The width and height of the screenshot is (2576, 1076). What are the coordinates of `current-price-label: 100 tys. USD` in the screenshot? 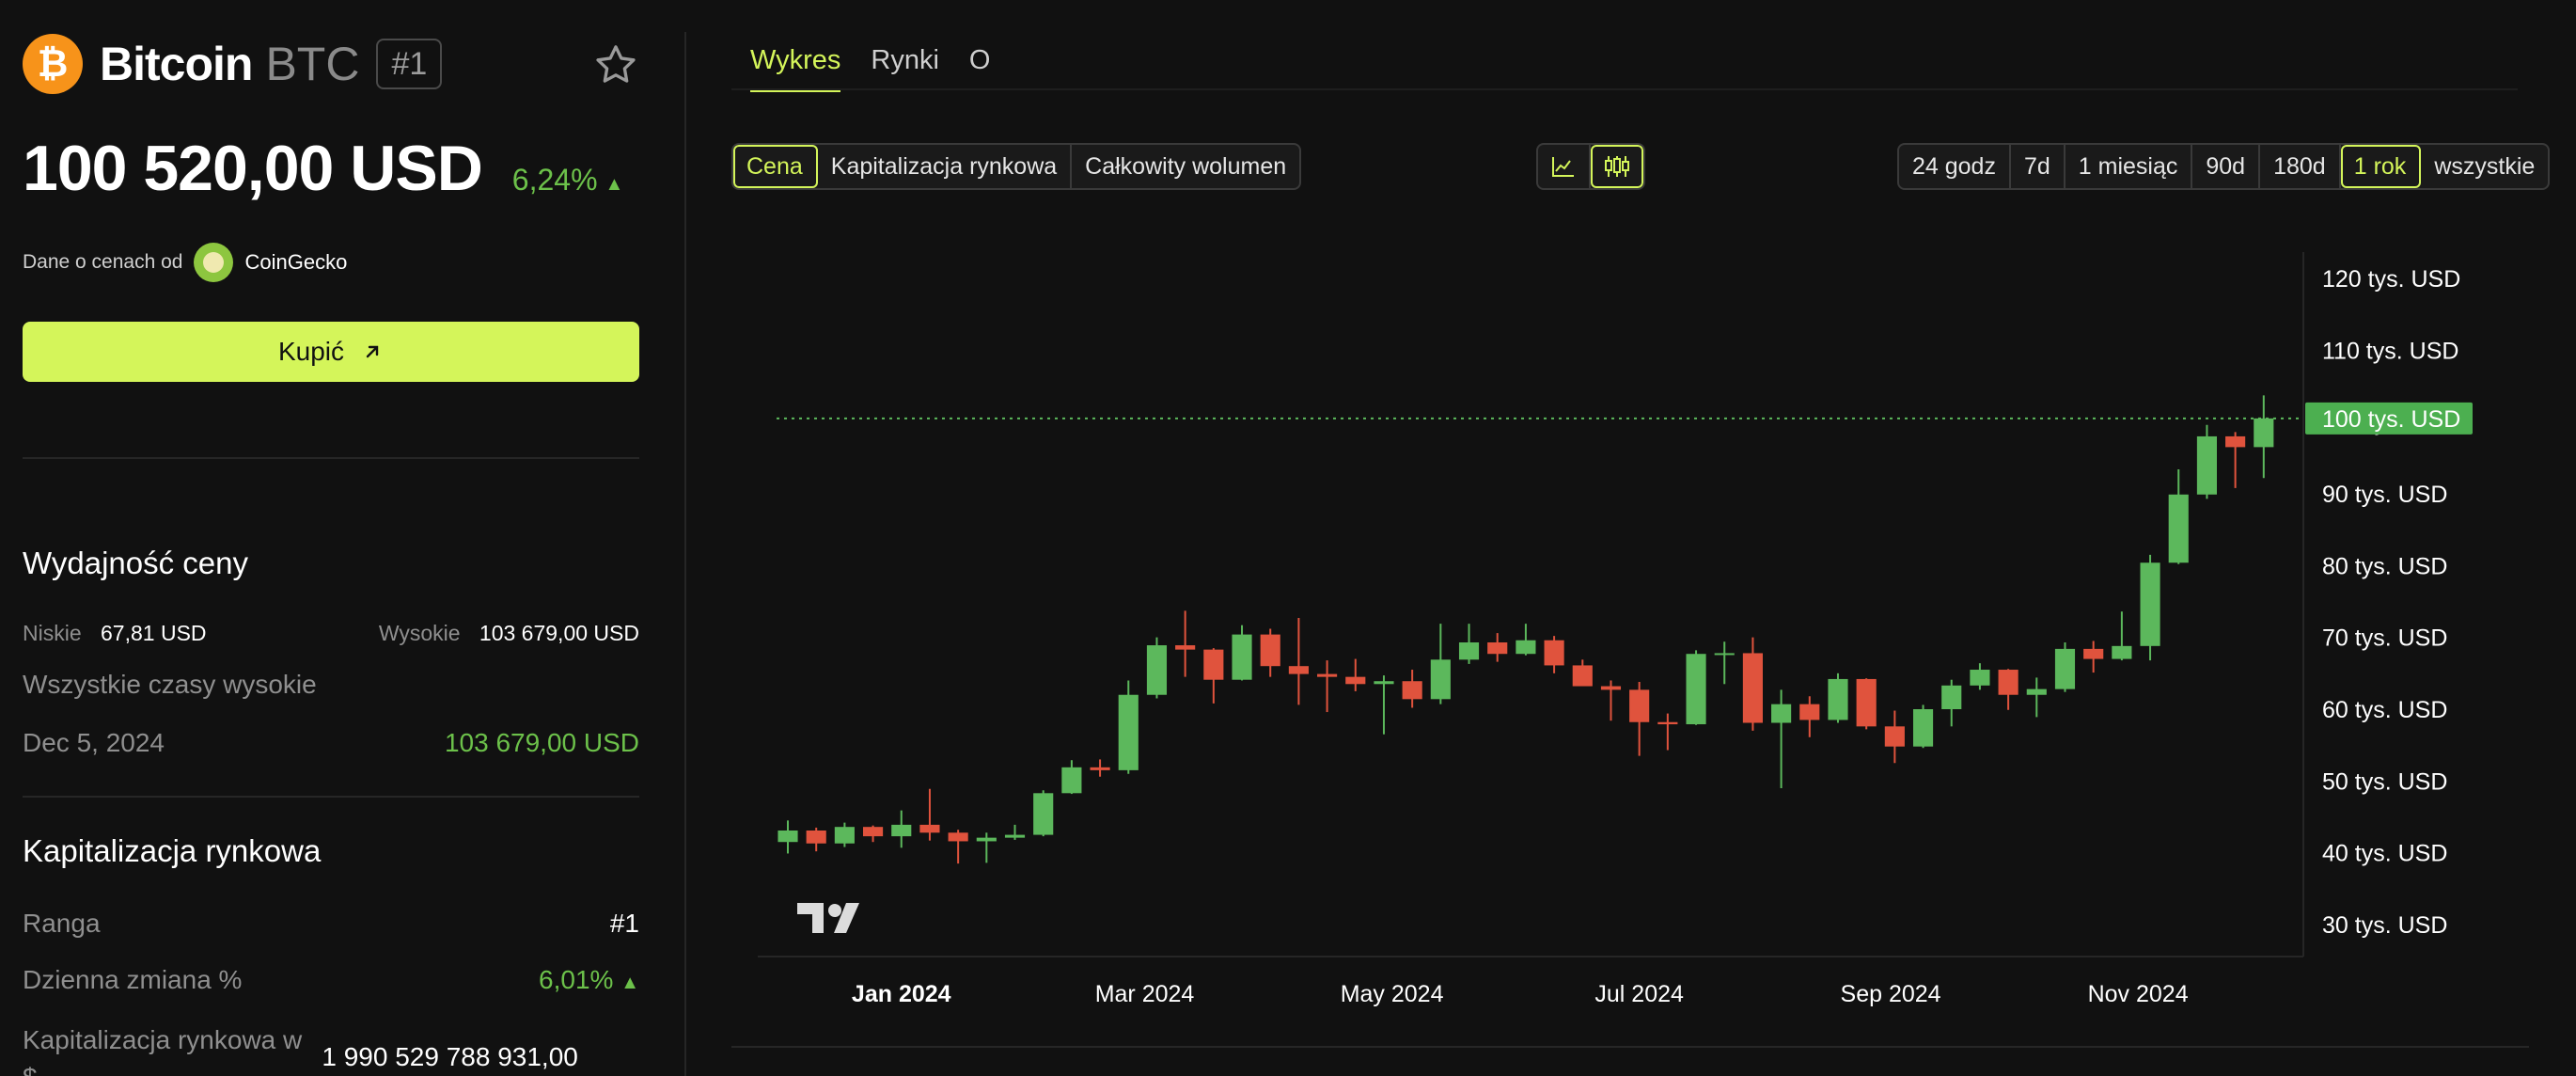 It's located at (2391, 420).